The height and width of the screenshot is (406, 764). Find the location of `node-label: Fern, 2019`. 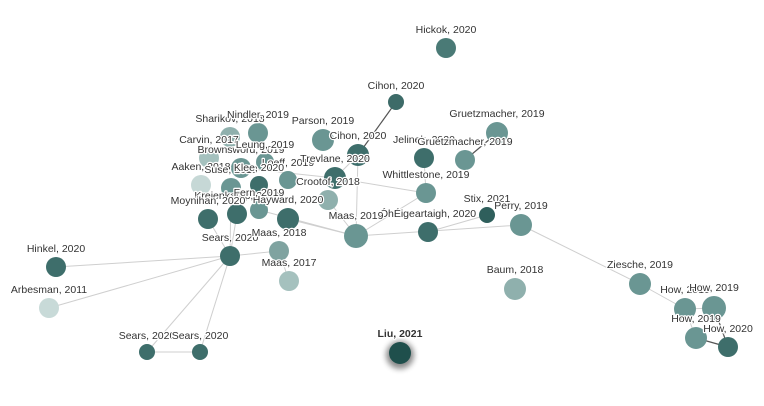

node-label: Fern, 2019 is located at coordinates (259, 193).